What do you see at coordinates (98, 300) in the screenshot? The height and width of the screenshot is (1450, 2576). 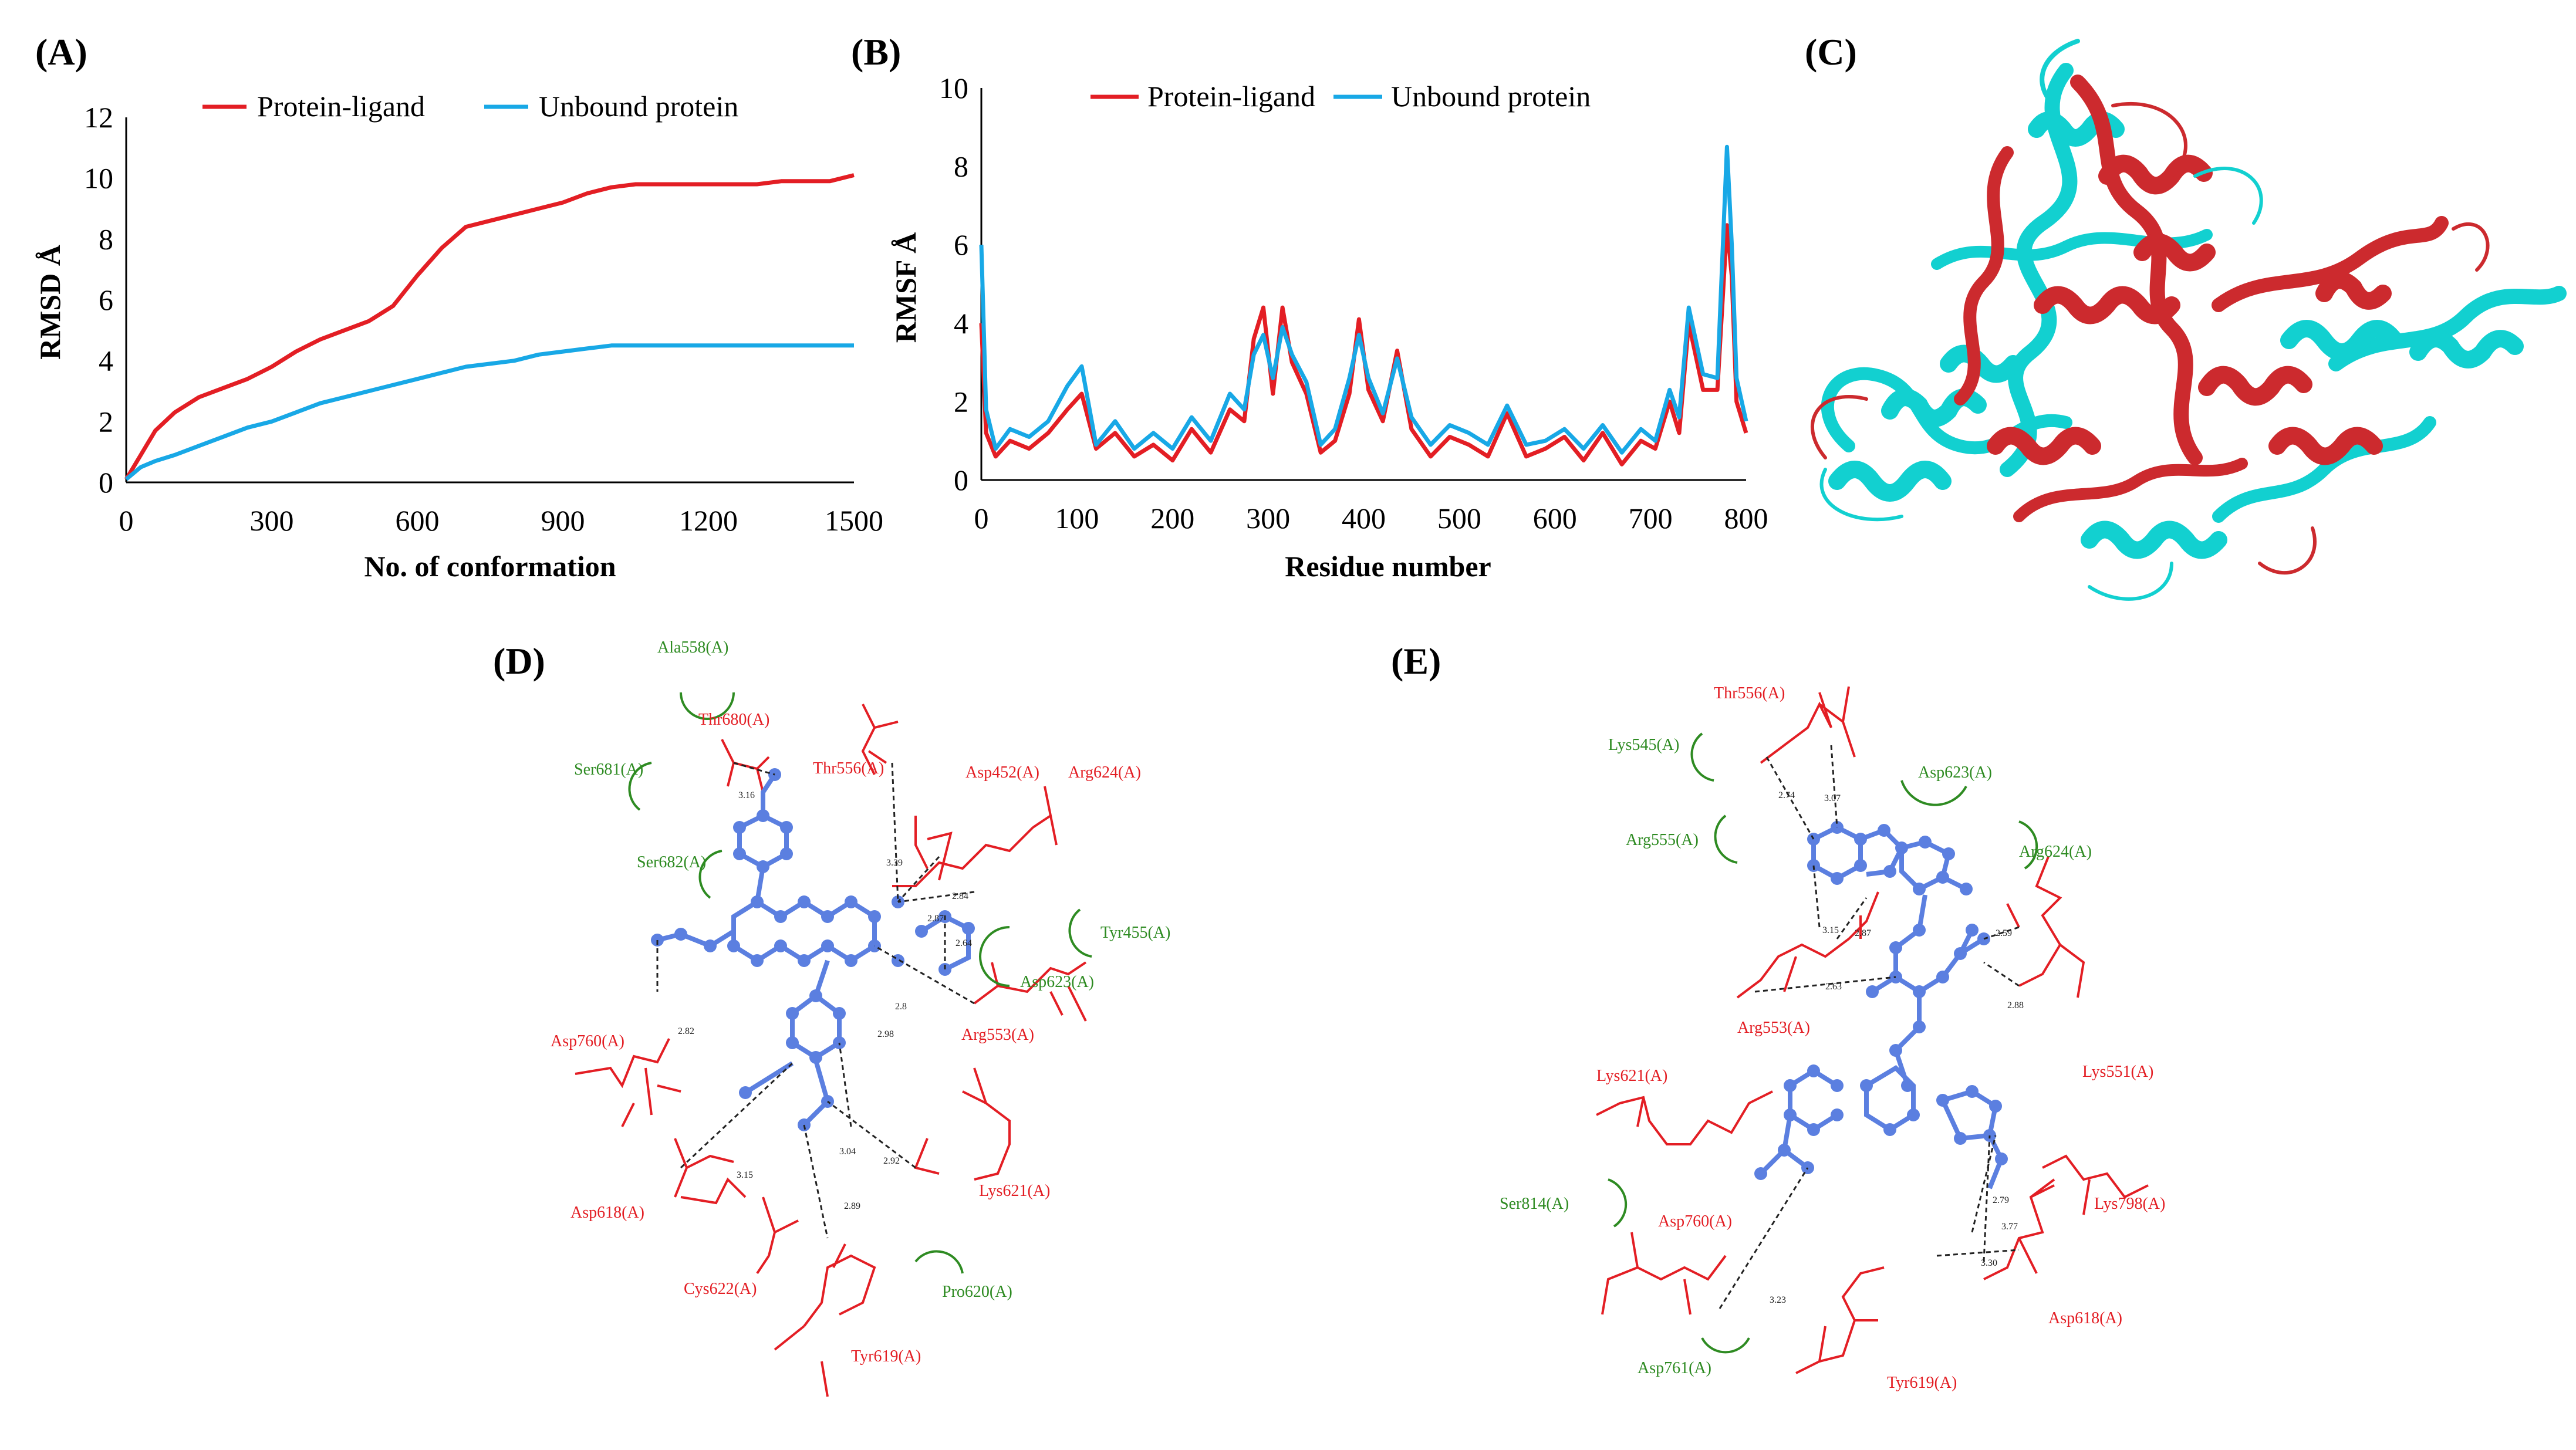 I see `a-y-tick-labels: 0 2 4 6 8 10 12` at bounding box center [98, 300].